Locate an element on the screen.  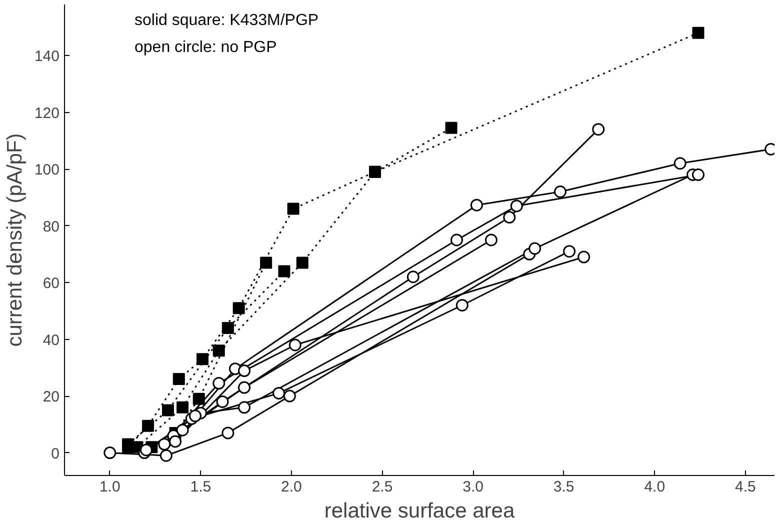
annotation: solid square: K433M/PGP is located at coordinates (226, 20).